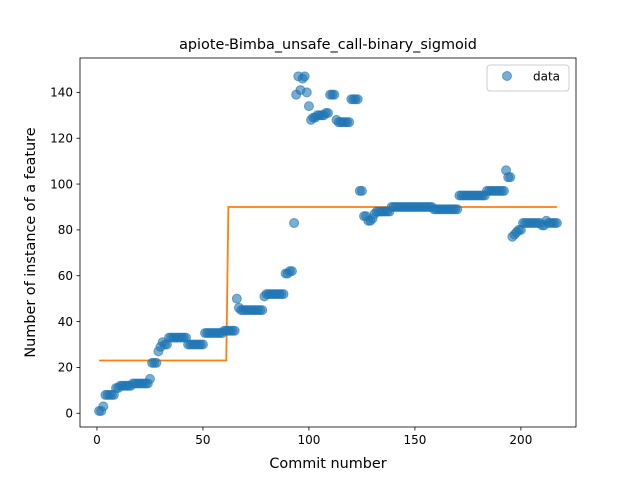 The width and height of the screenshot is (640, 480). I want to click on y-tick-label: 0, so click(69, 414).